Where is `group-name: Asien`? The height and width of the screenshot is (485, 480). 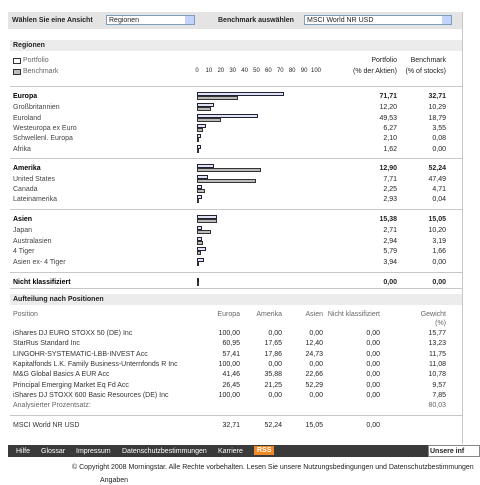
group-name: Asien is located at coordinates (23, 219).